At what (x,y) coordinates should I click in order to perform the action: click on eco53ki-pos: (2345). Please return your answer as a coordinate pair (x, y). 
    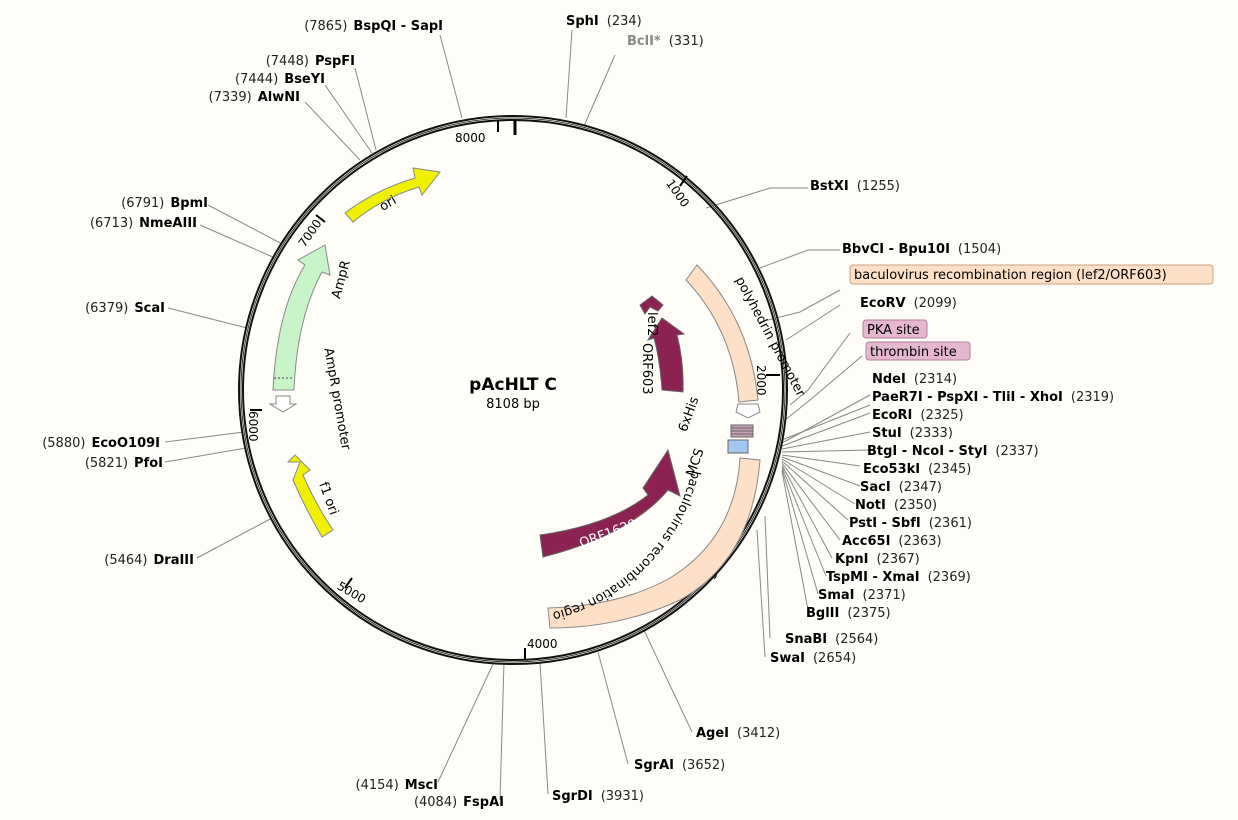
    Looking at the image, I should click on (949, 469).